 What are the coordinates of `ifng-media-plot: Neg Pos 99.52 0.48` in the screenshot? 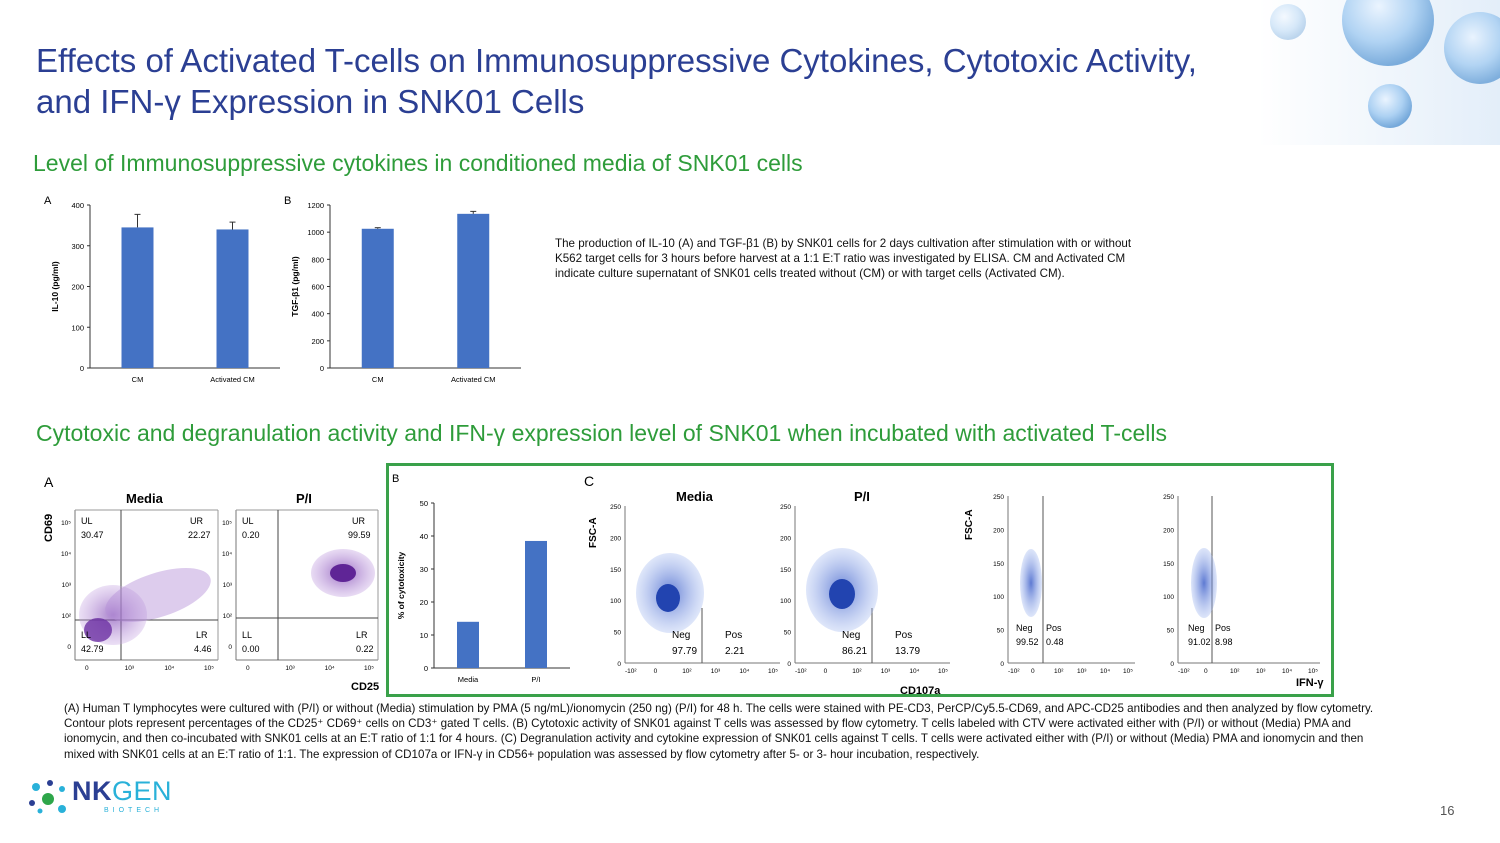 It's located at (1071, 580).